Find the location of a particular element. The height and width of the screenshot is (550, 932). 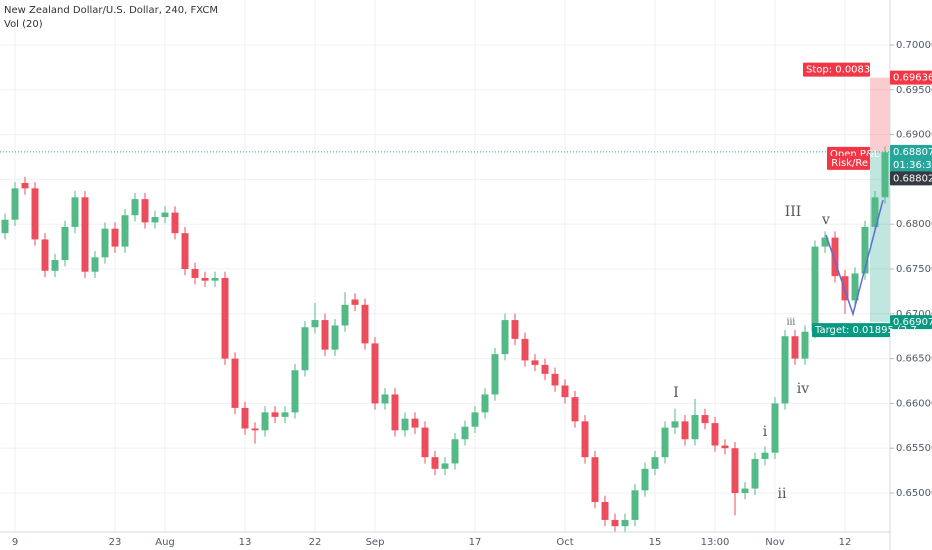

target-price-box is located at coordinates (911, 322).